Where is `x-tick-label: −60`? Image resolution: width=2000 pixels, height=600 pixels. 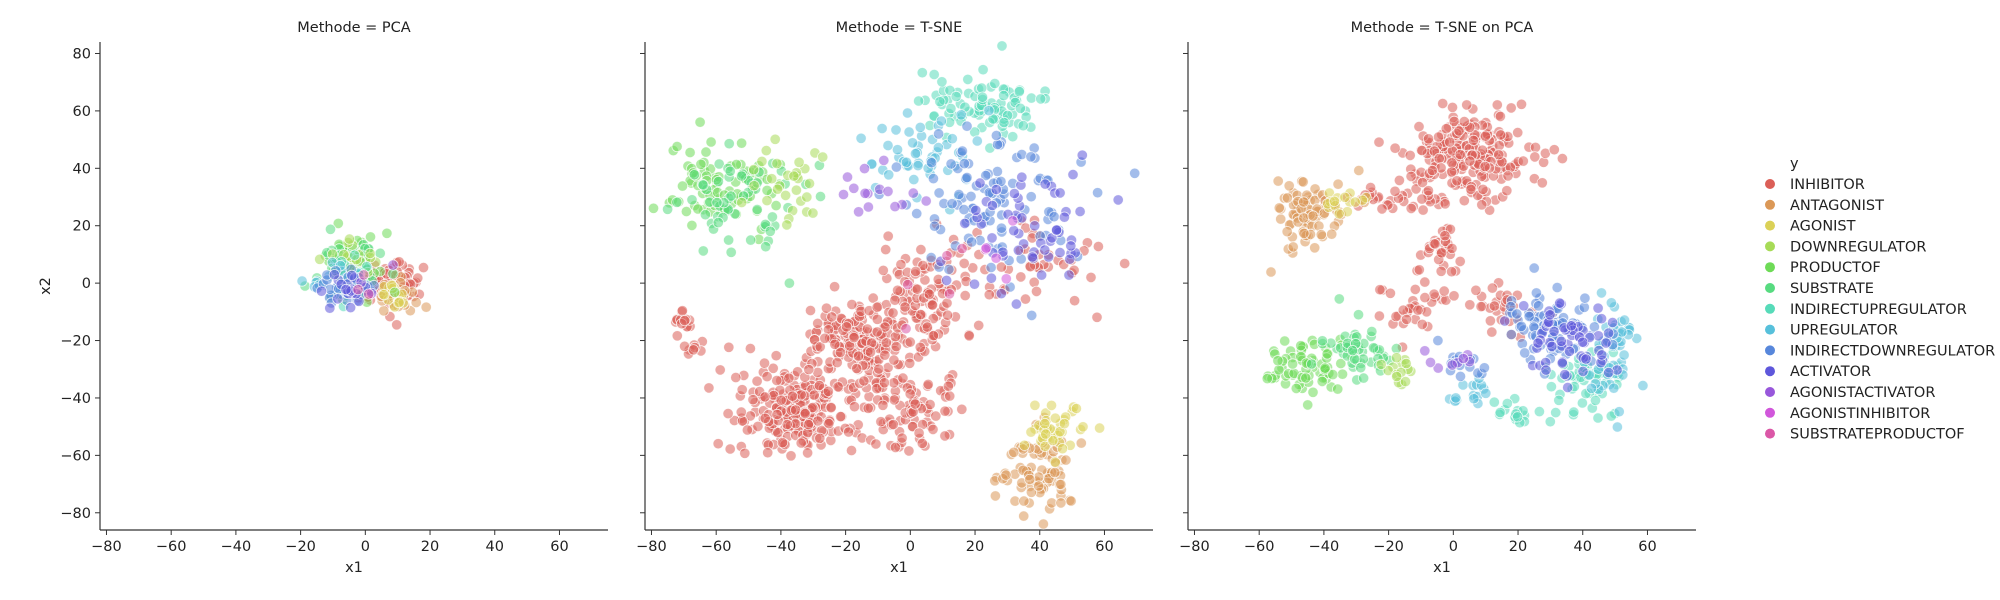 x-tick-label: −60 is located at coordinates (171, 547).